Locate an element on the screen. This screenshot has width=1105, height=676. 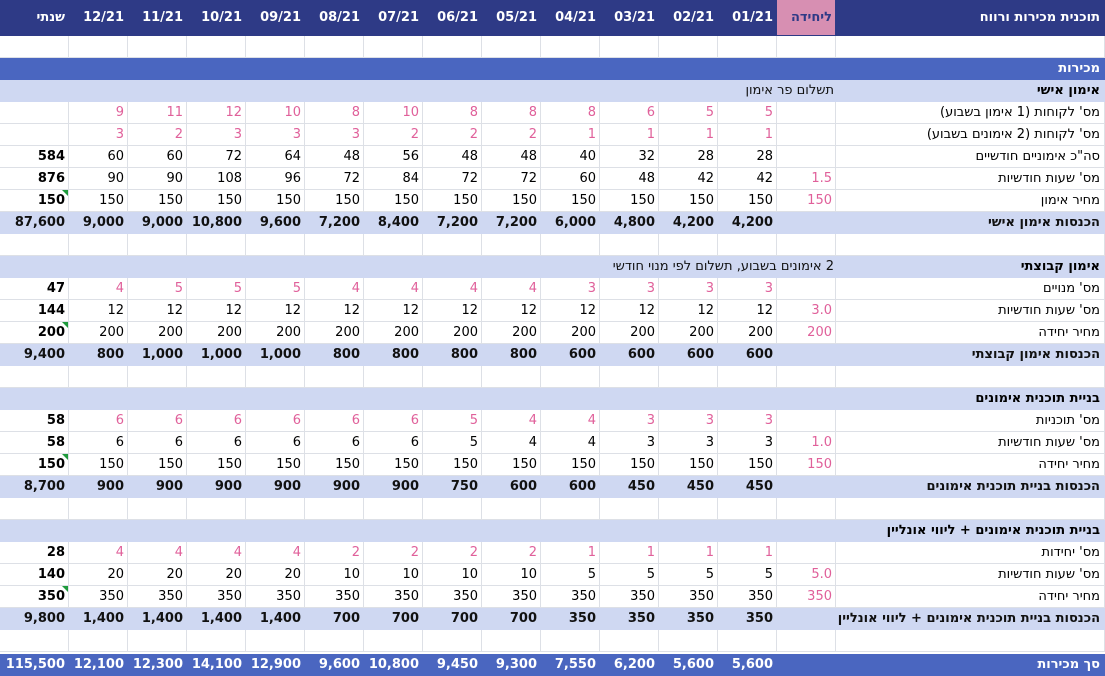
annual-value is located at coordinates (34, 135).